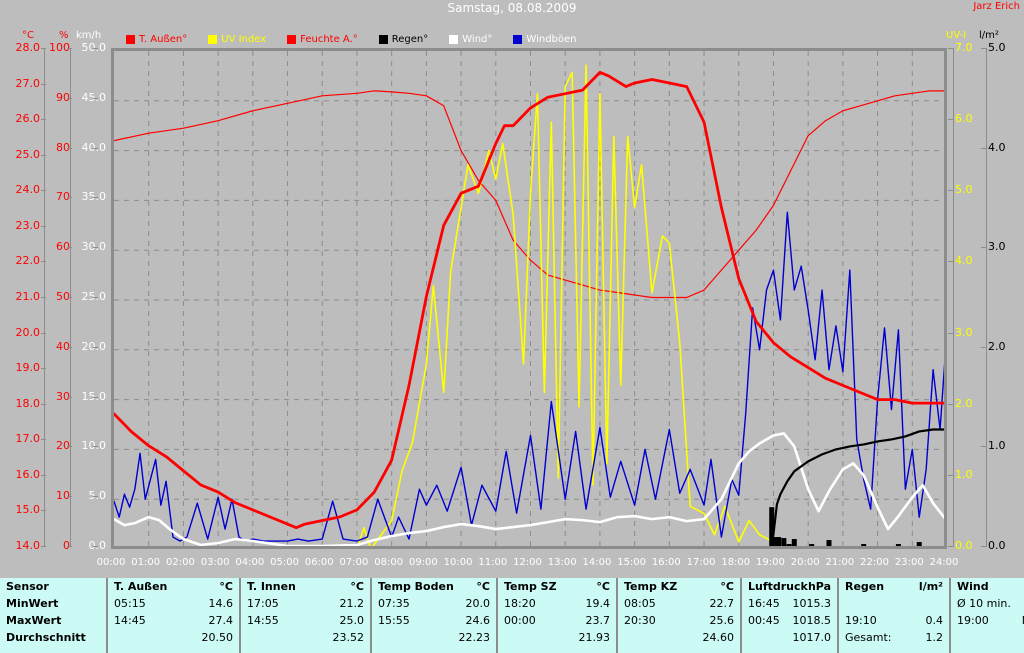  I want to click on hum-tick-label: 80, so click(63, 147).